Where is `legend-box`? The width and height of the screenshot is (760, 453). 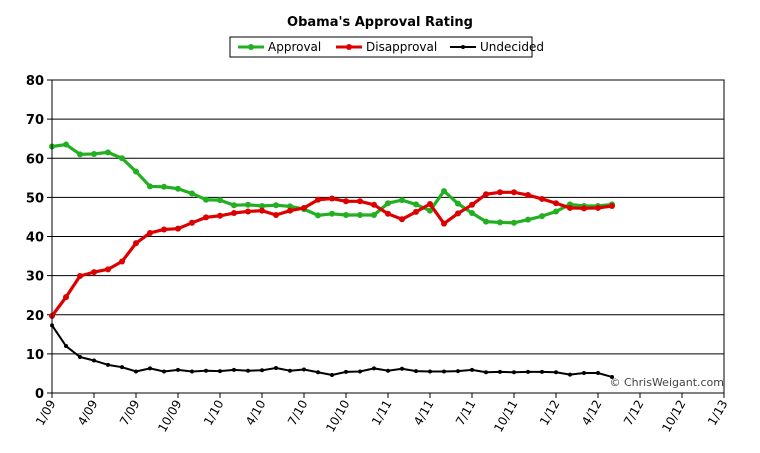 legend-box is located at coordinates (381, 47).